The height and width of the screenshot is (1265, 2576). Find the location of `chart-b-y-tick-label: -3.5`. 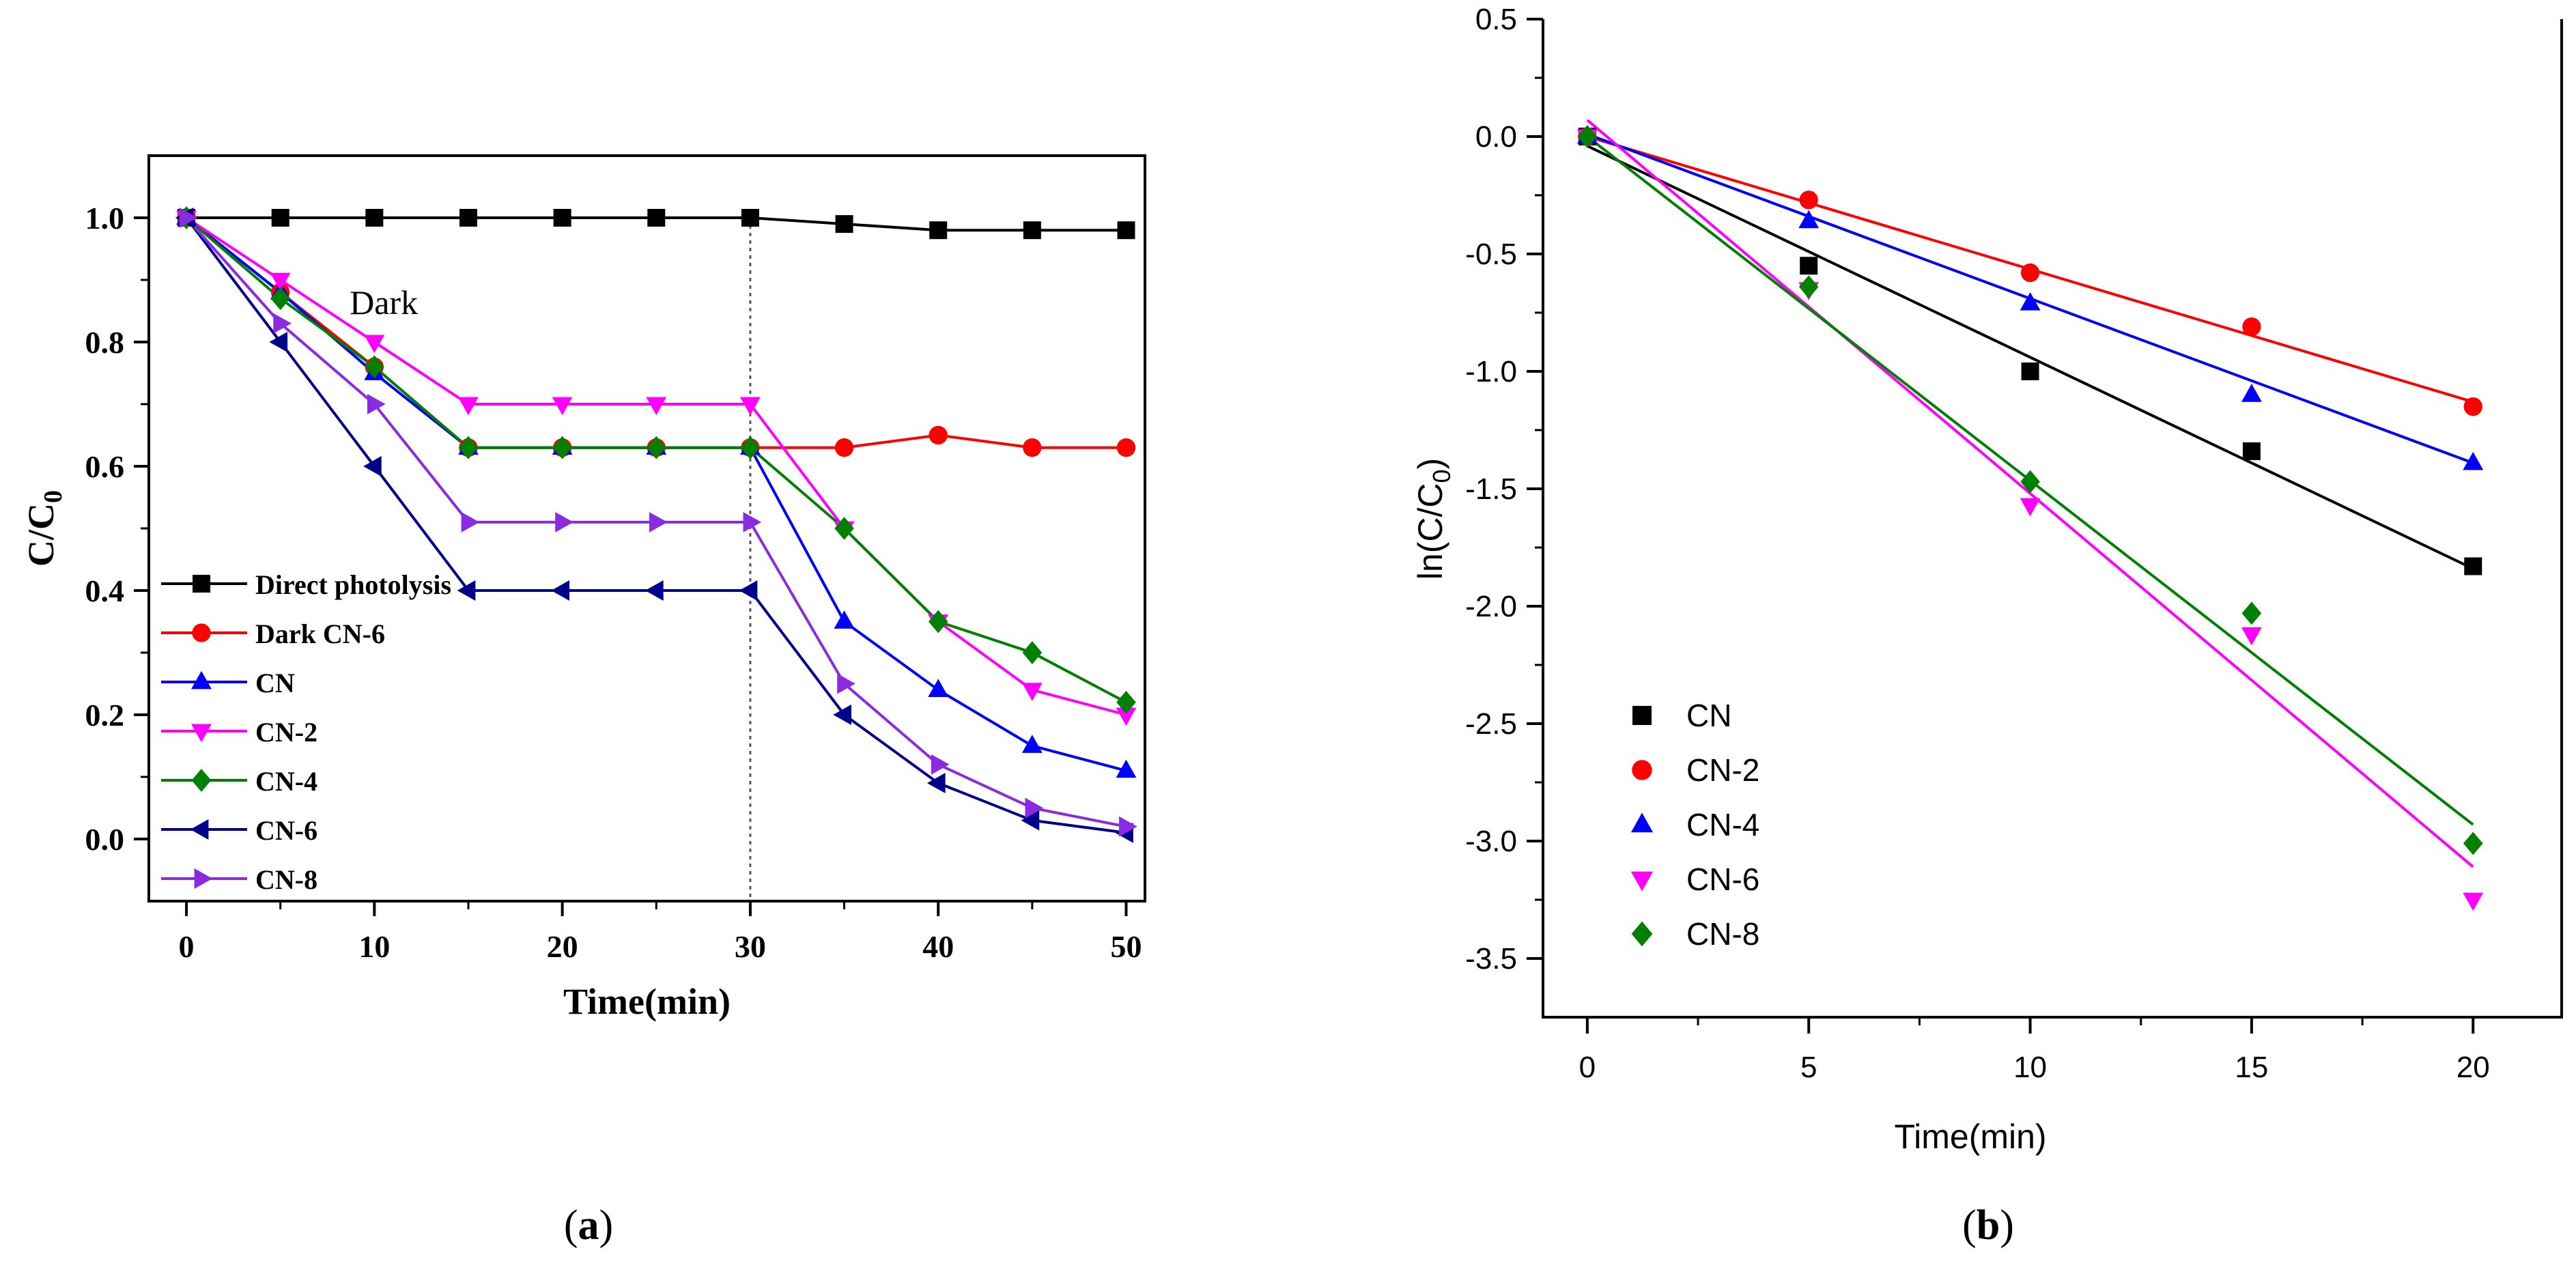

chart-b-y-tick-label: -3.5 is located at coordinates (1491, 959).